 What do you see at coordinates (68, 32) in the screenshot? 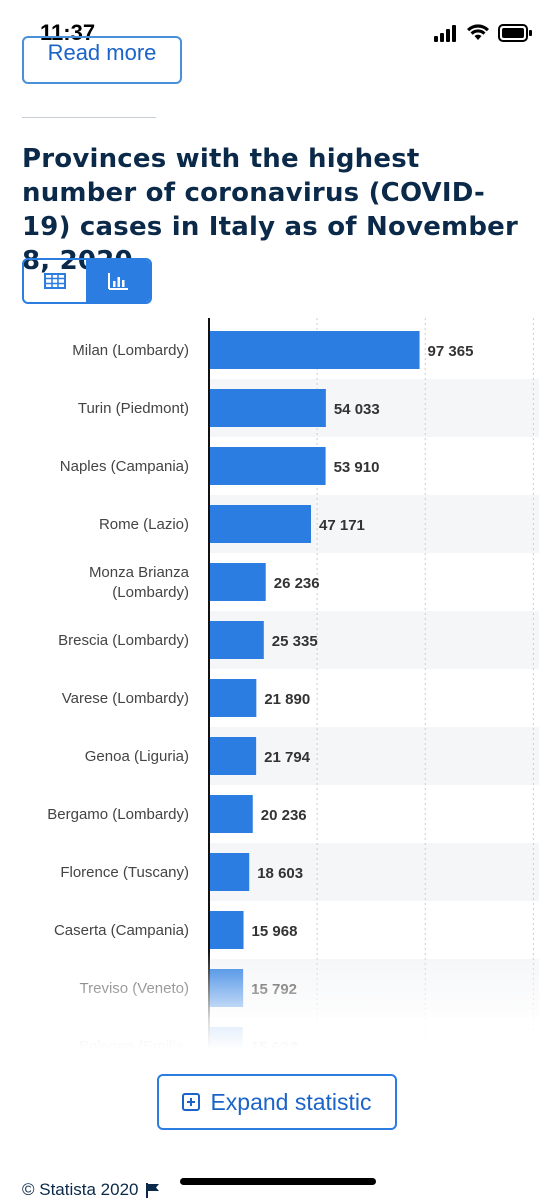
I see `status-time: 11:37` at bounding box center [68, 32].